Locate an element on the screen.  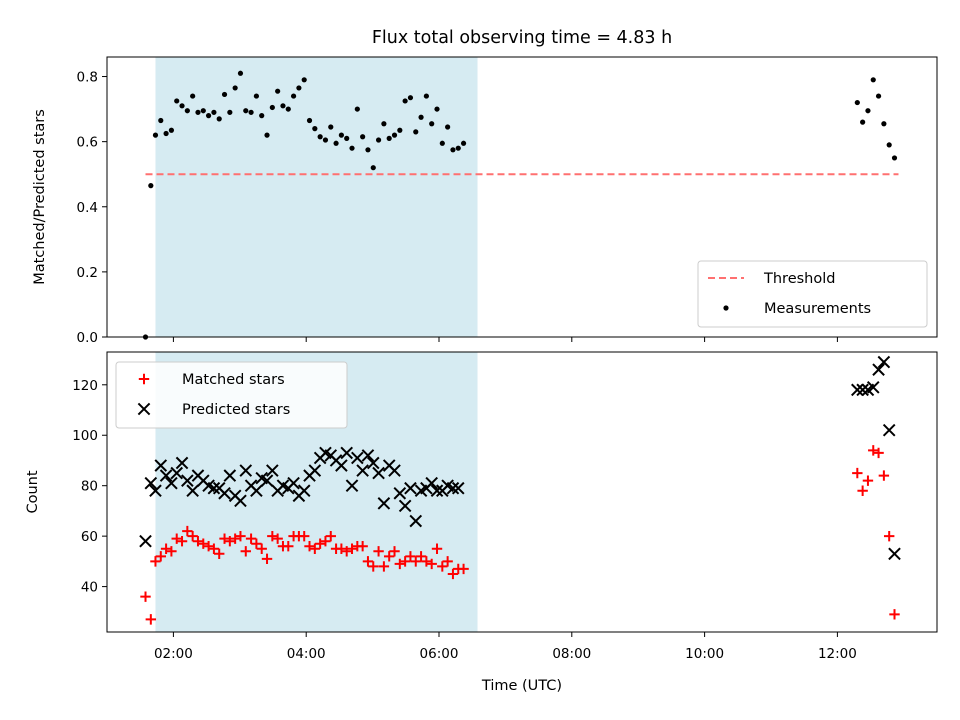
y-tick-label: 120 is located at coordinates (85, 386).